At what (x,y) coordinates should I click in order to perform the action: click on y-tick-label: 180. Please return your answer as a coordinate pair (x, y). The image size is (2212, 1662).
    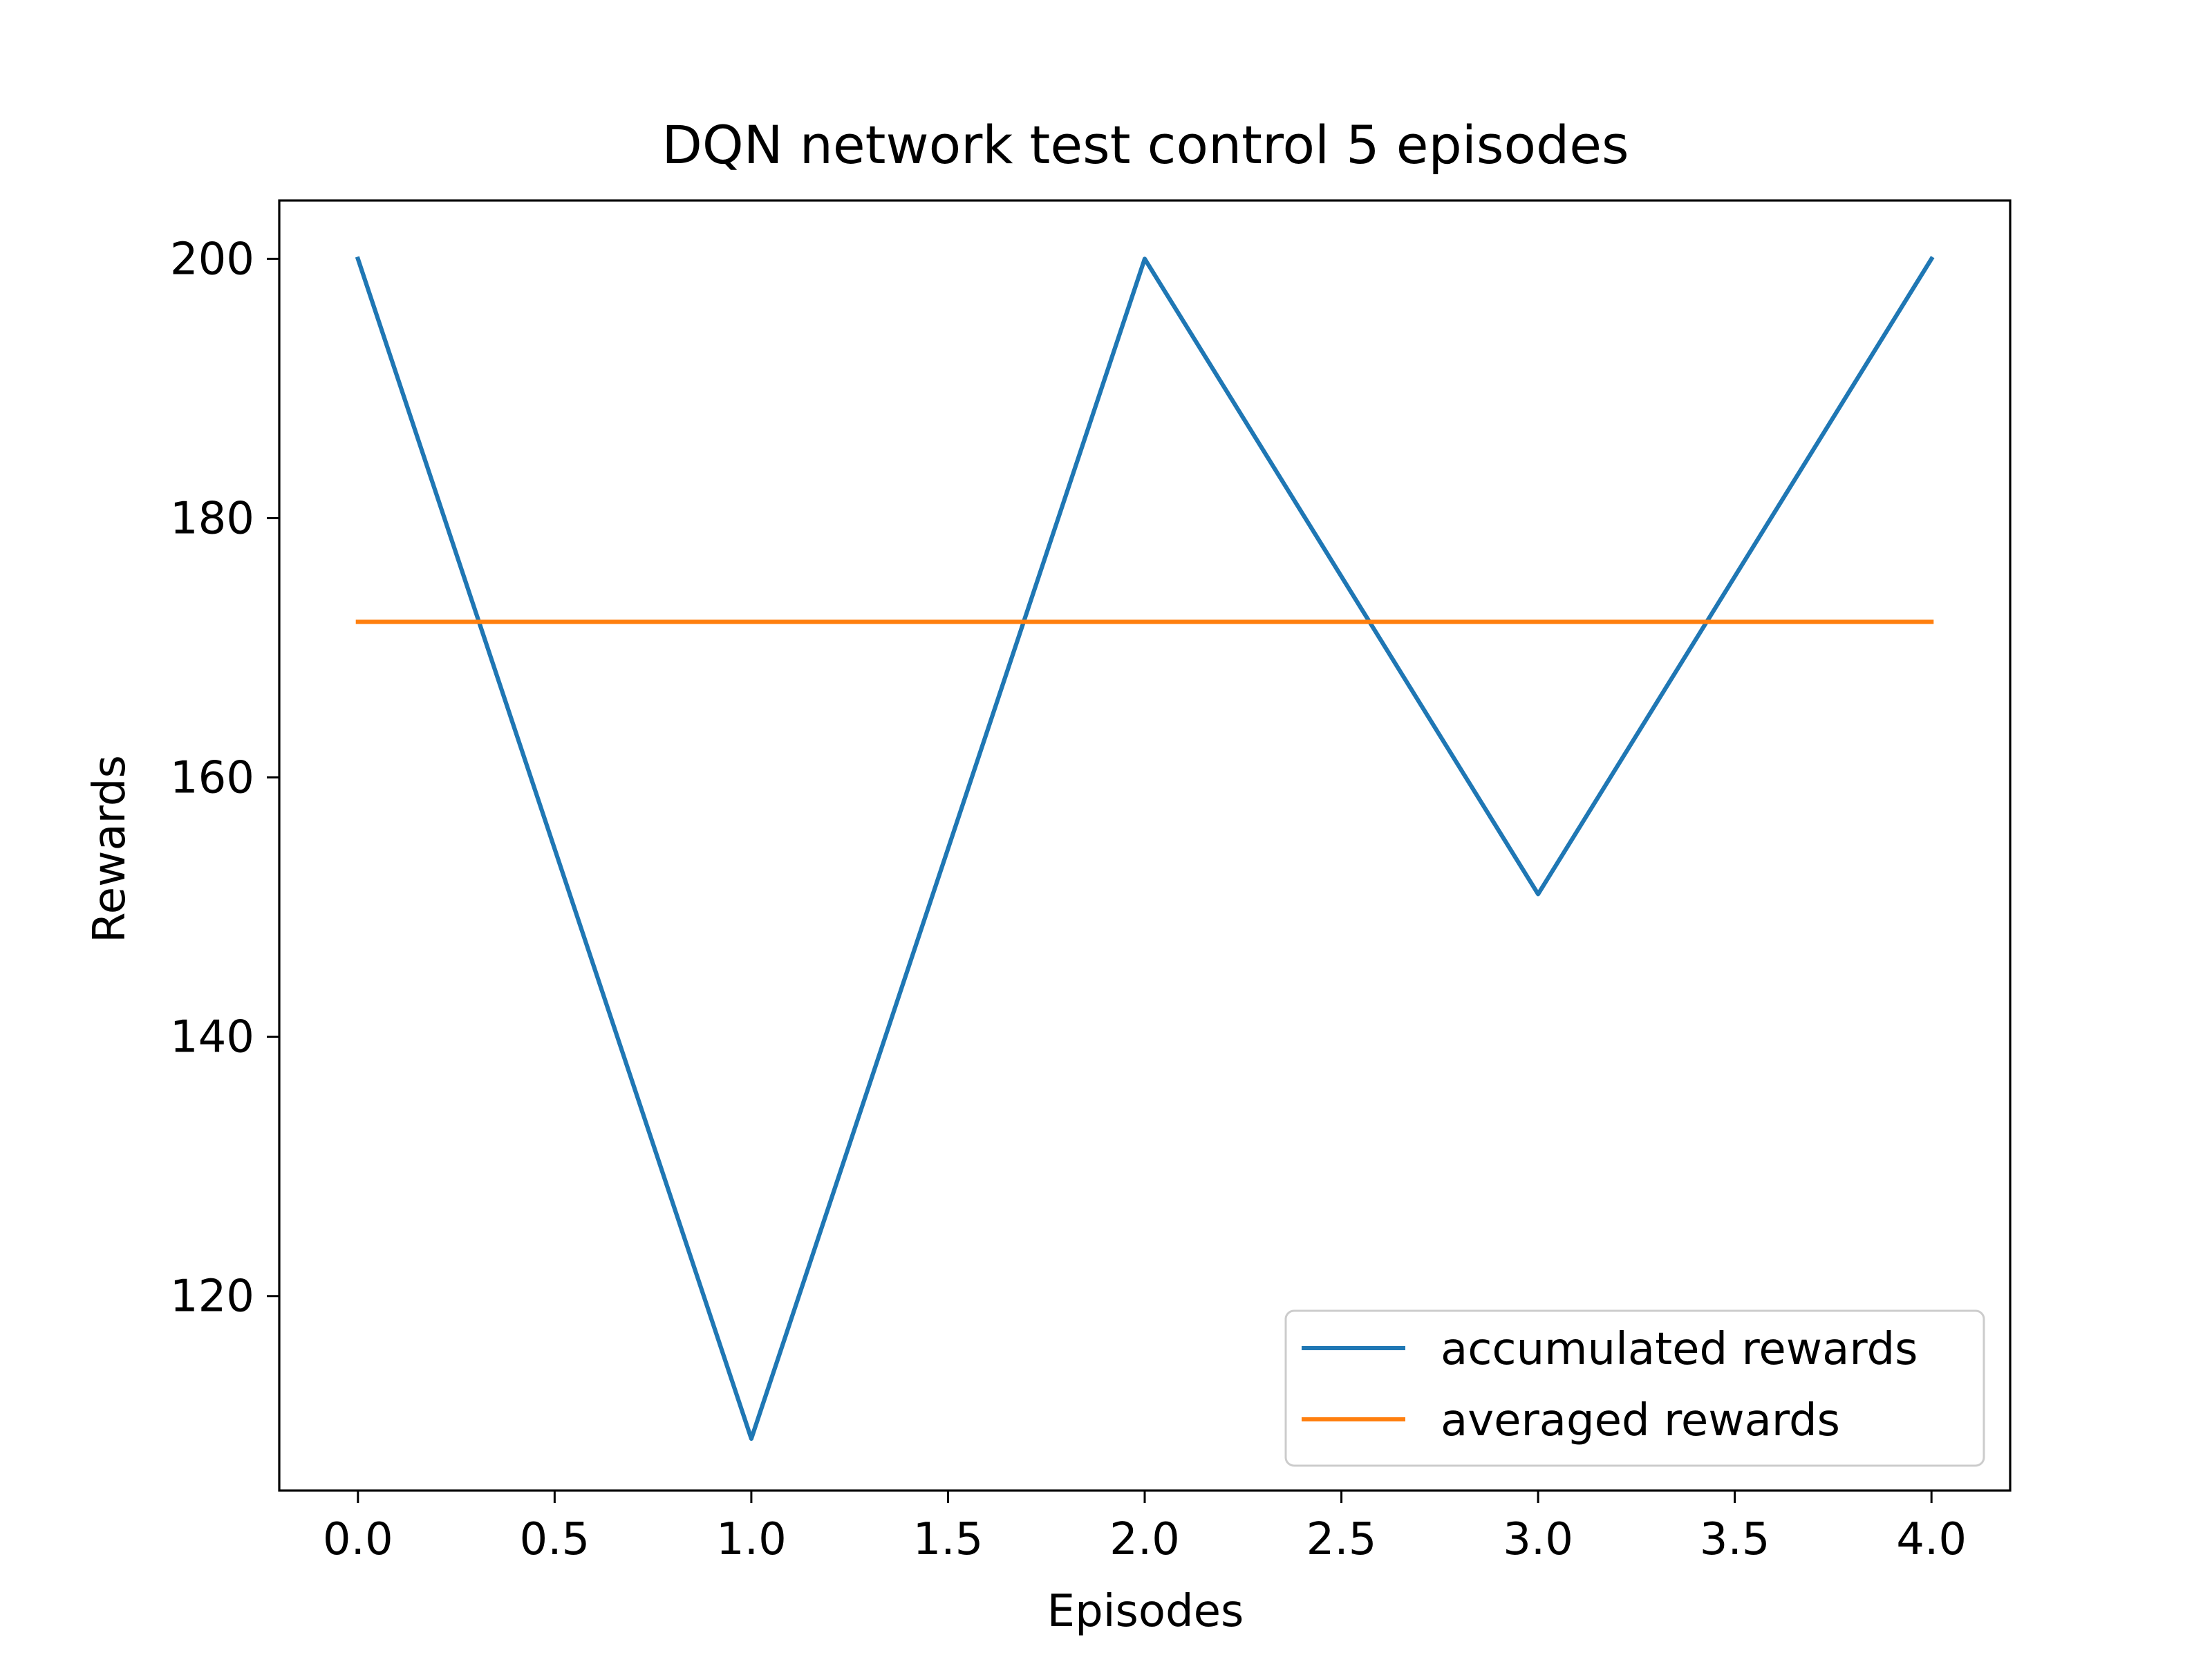
    Looking at the image, I should click on (212, 519).